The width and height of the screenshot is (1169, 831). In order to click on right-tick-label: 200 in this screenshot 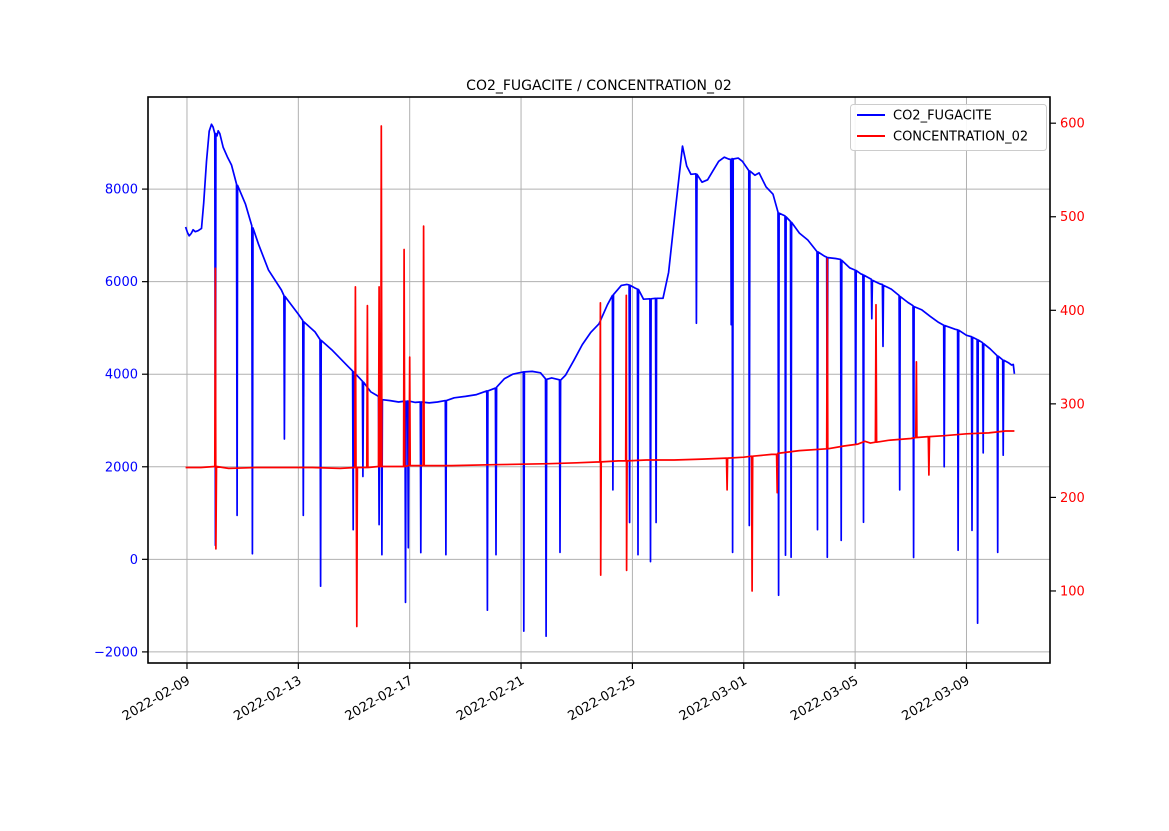, I will do `click(1072, 498)`.